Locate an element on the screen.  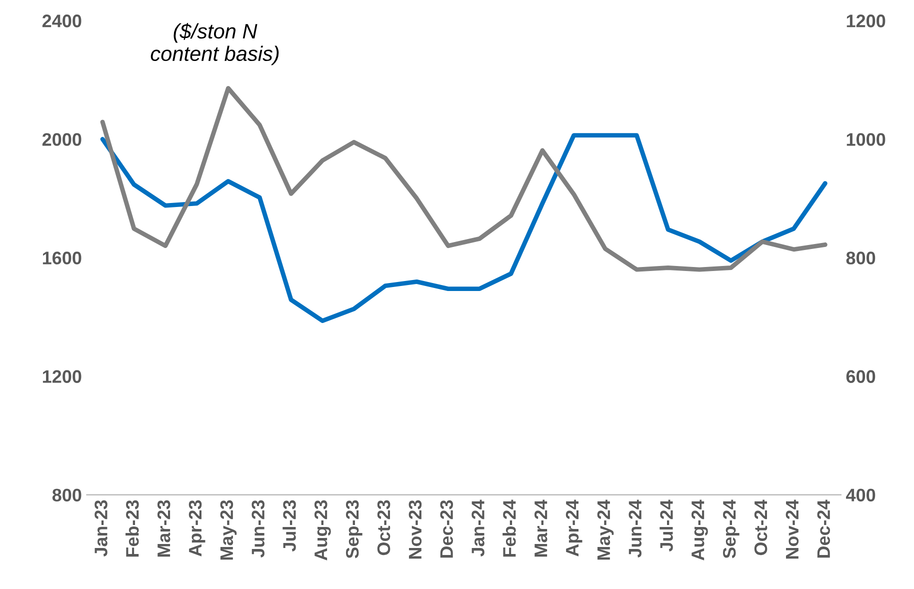
x-tick-label: Jun-23 is located at coordinates (258, 529).